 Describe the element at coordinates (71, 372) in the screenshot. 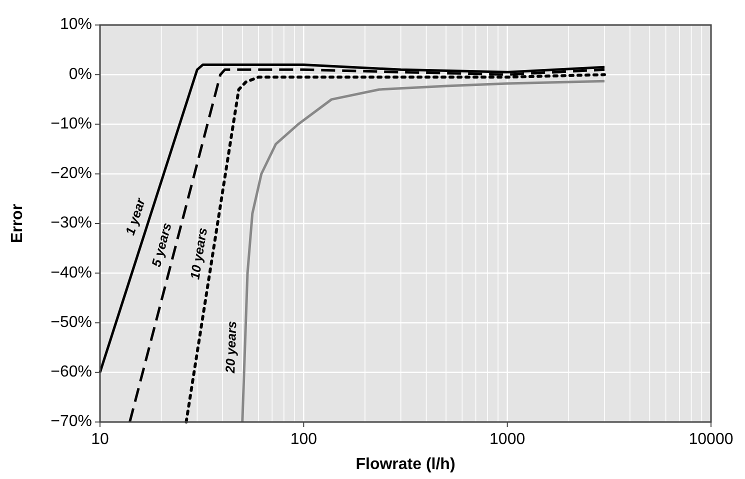

I see `y-tick-label: −60%` at that location.